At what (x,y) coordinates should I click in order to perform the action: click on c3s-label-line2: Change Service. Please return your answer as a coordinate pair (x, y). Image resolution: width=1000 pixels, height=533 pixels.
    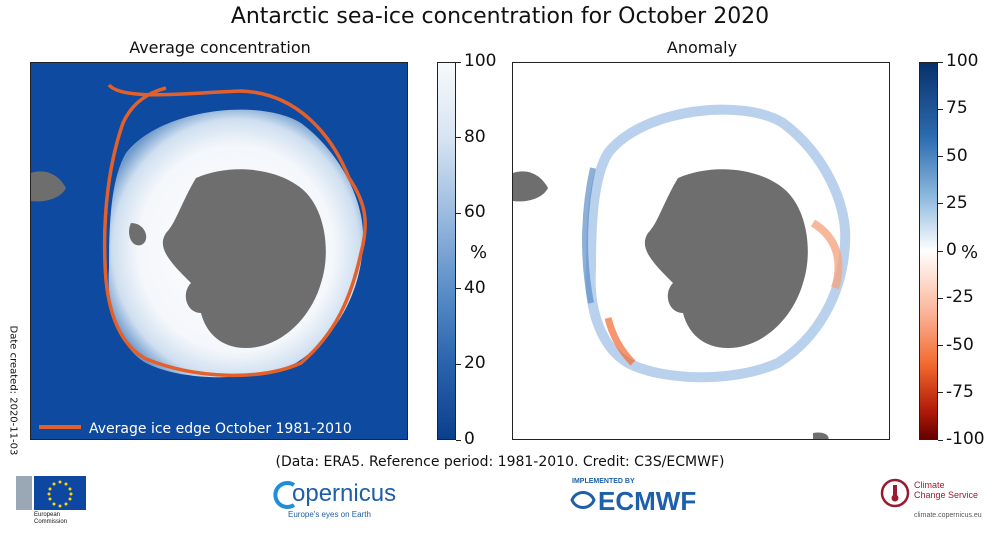
    Looking at the image, I should click on (946, 495).